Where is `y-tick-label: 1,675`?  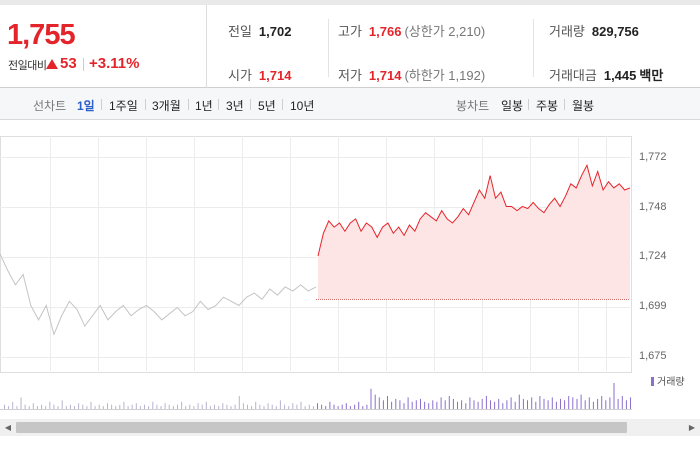
y-tick-label: 1,675 is located at coordinates (653, 356).